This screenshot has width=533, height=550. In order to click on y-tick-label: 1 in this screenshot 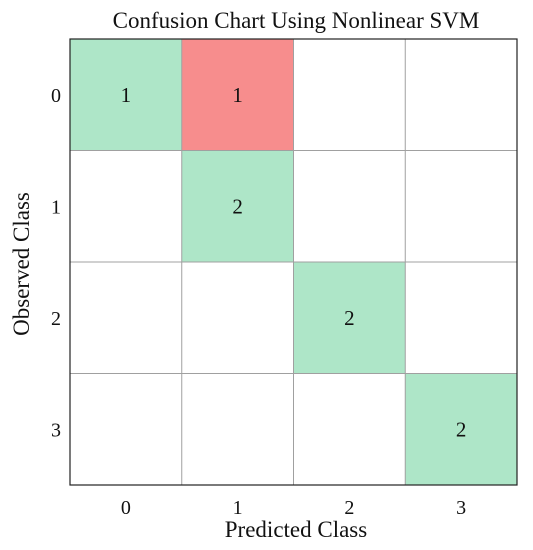, I will do `click(56, 207)`.